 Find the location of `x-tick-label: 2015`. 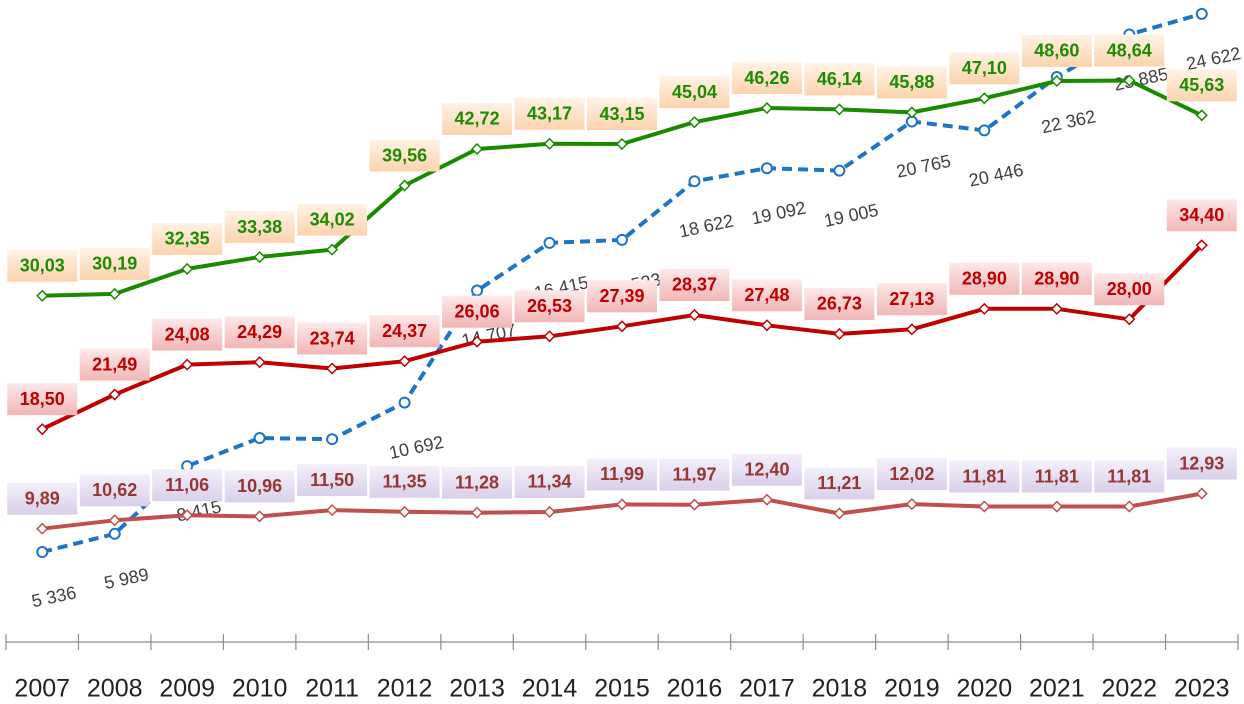

x-tick-label: 2015 is located at coordinates (622, 689).